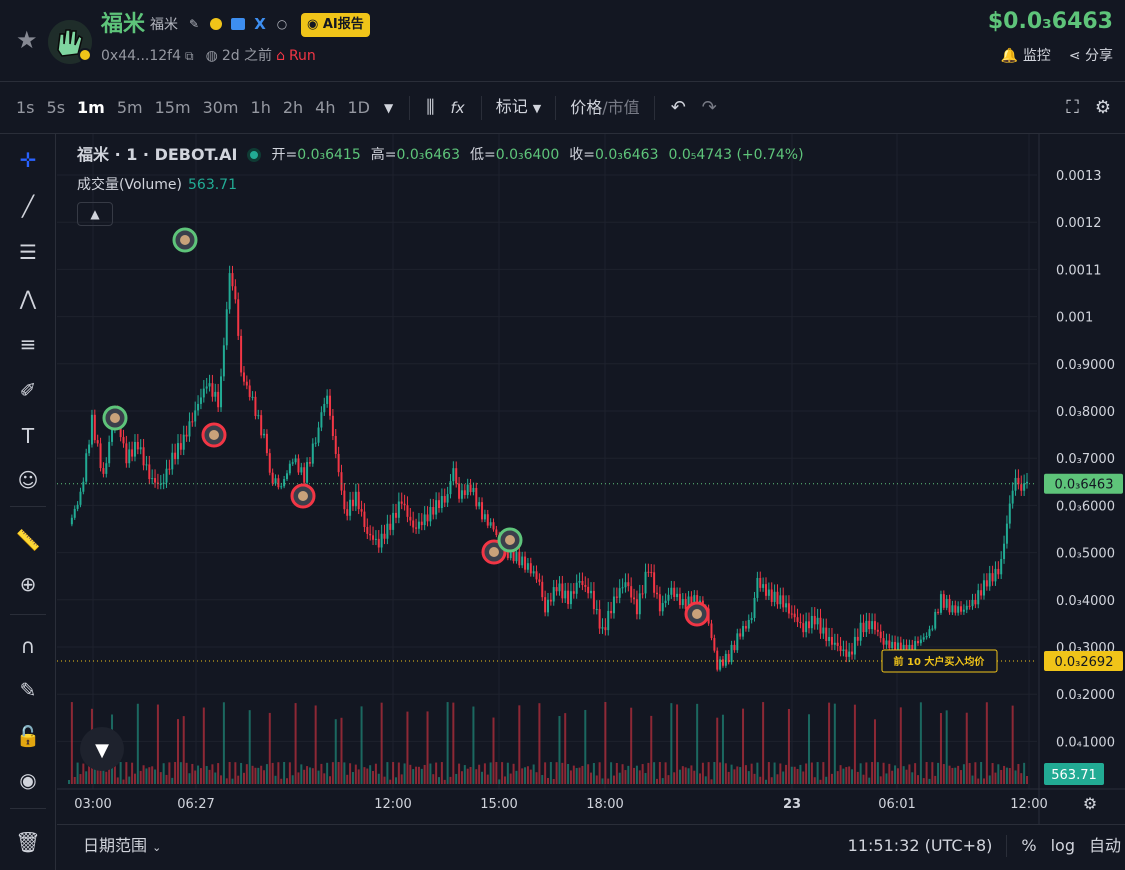 This screenshot has height=870, width=1125. What do you see at coordinates (220, 107) in the screenshot?
I see `timeframe-30m: 30m` at bounding box center [220, 107].